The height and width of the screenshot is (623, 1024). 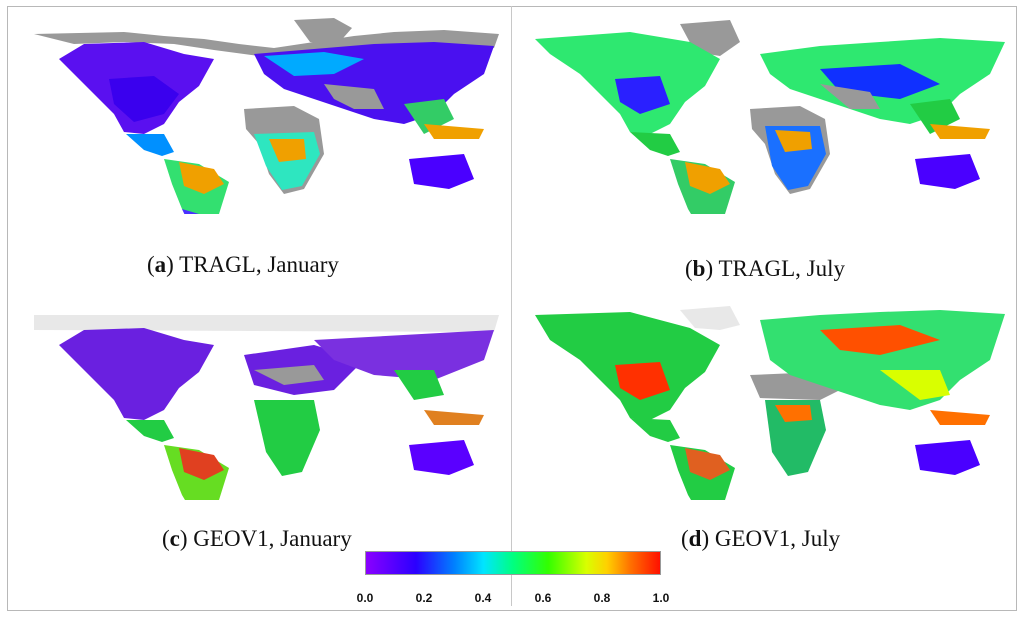 I want to click on colorbar-tick: 1.0, so click(x=661, y=598).